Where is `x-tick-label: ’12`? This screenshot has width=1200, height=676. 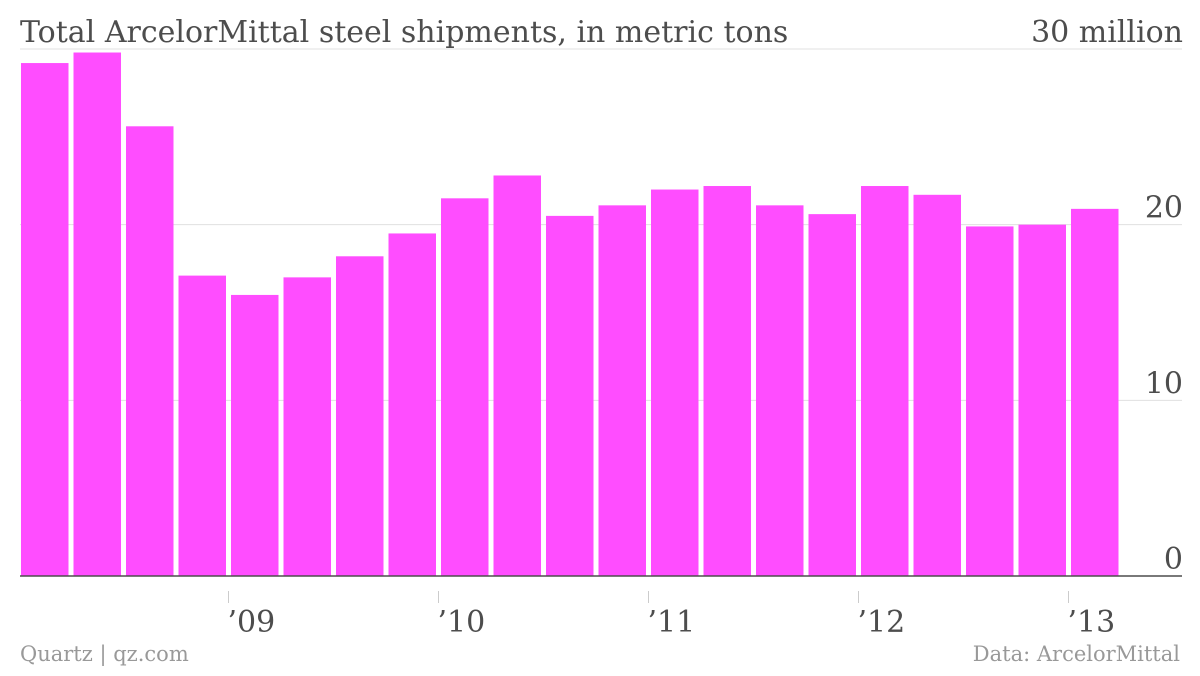
x-tick-label: ’12 is located at coordinates (882, 622).